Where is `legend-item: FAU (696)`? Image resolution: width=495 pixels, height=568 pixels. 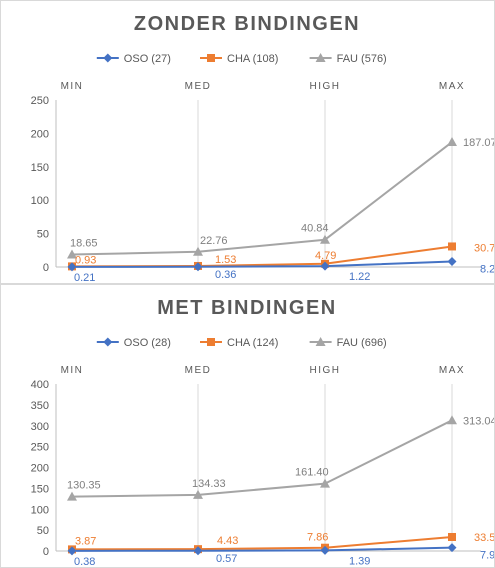
legend-item: FAU (696) is located at coordinates (348, 343).